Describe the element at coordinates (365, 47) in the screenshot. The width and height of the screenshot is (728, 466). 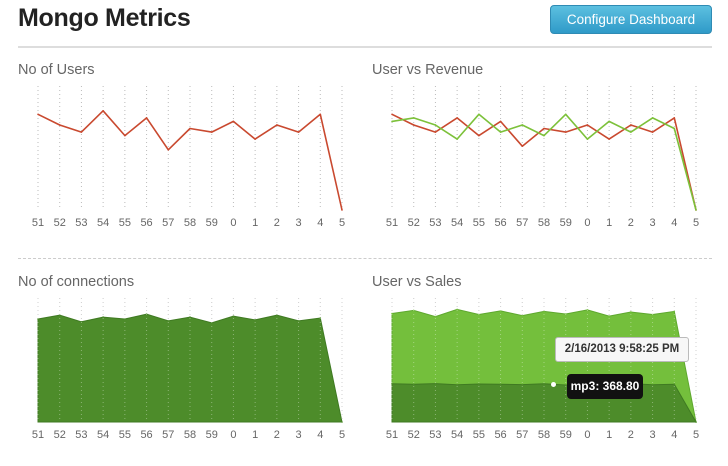
I see `header-divider` at that location.